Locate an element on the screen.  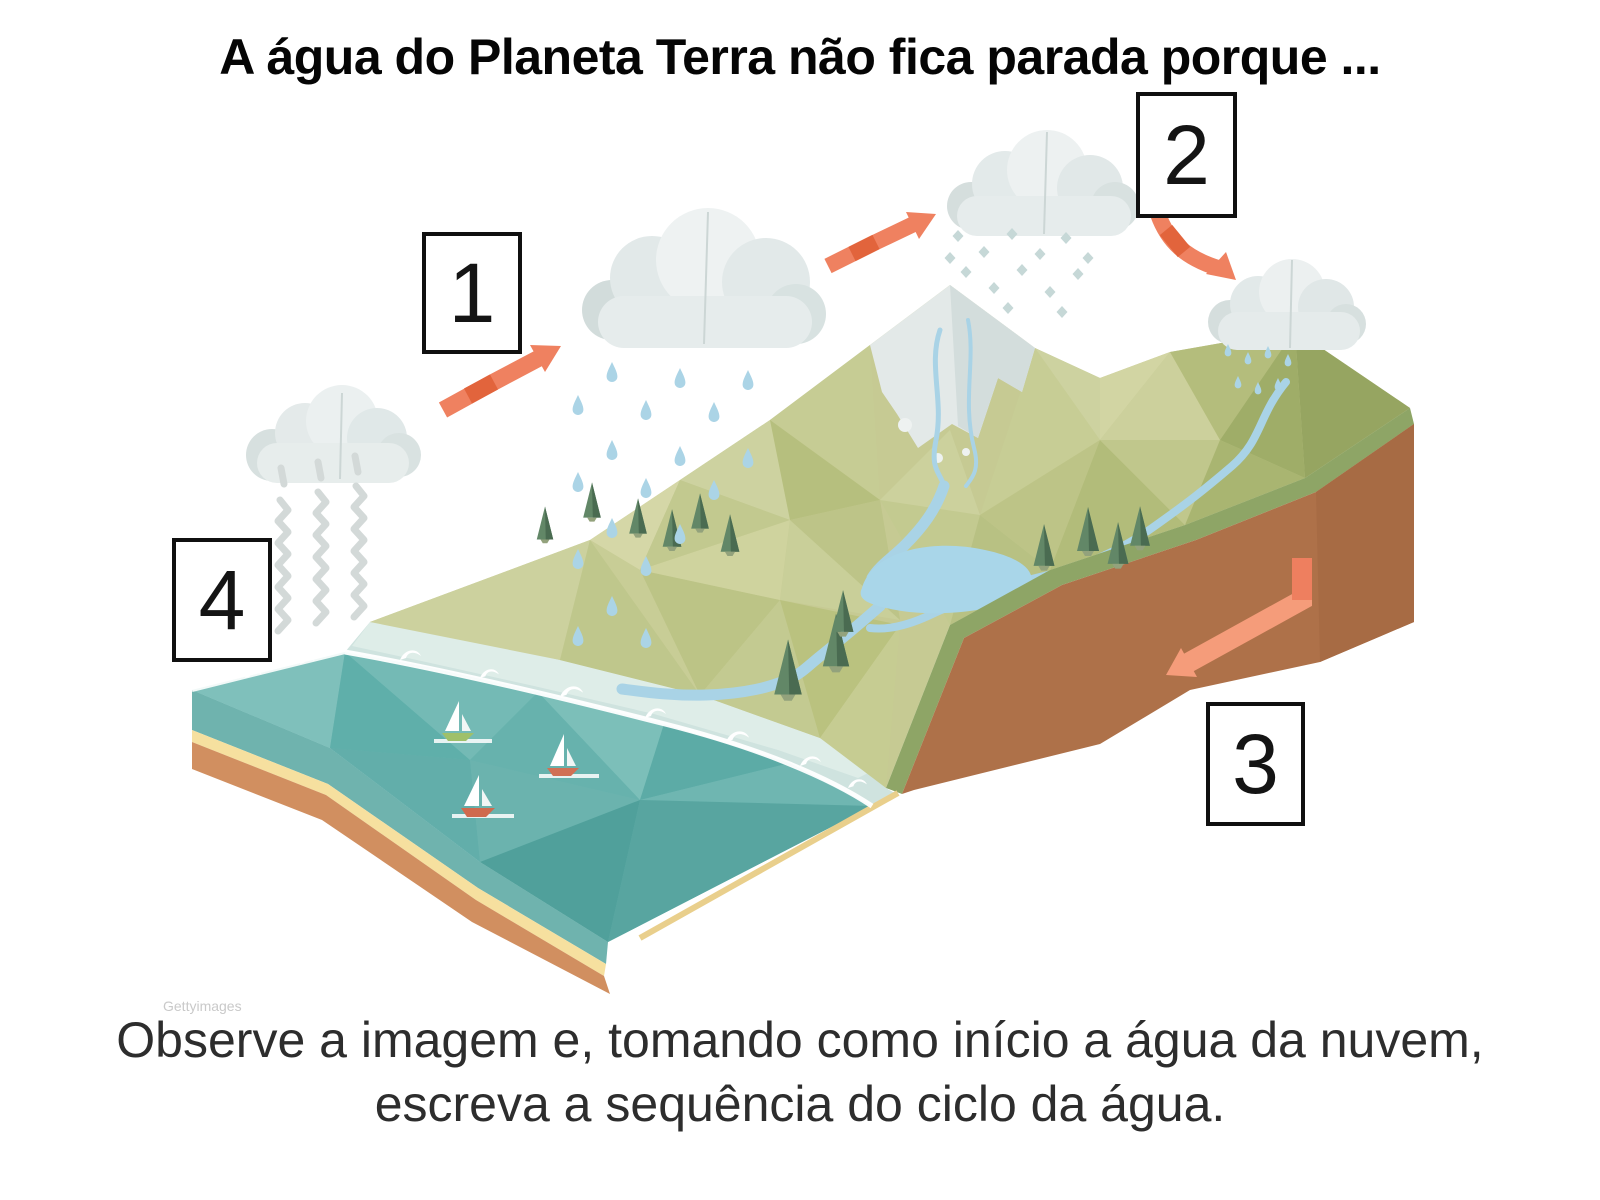
arrow-precipitation-icon is located at coordinates (1193, 245).